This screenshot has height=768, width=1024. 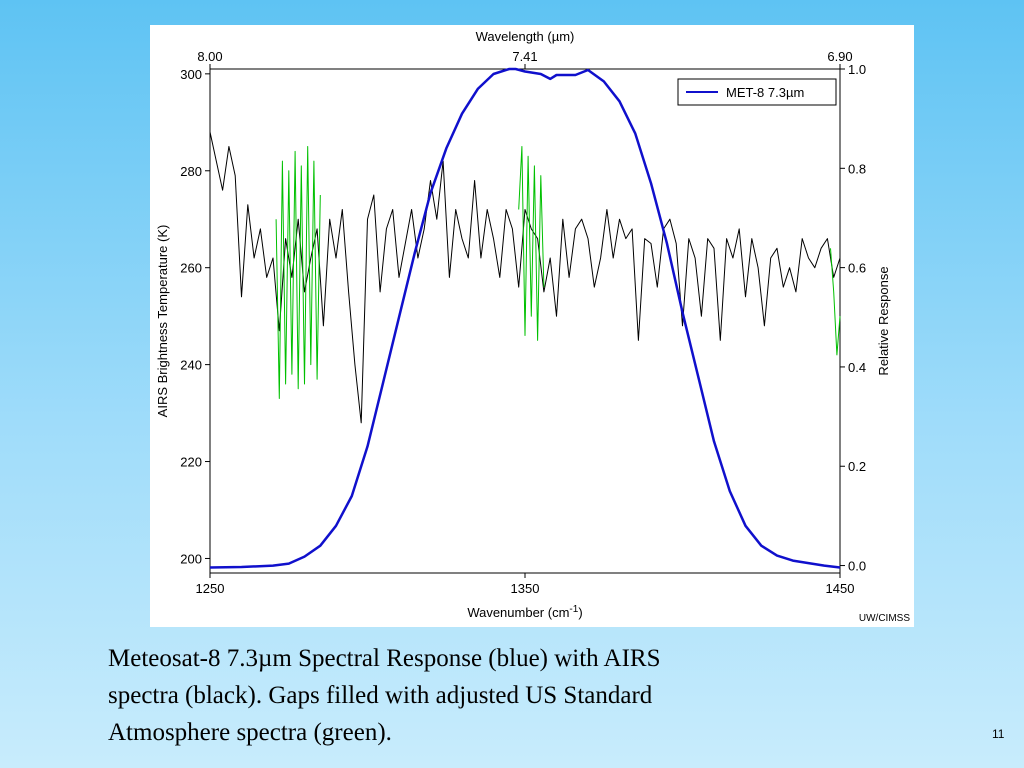 What do you see at coordinates (883, 320) in the screenshot?
I see `y-axis-right-title: Relative Response` at bounding box center [883, 320].